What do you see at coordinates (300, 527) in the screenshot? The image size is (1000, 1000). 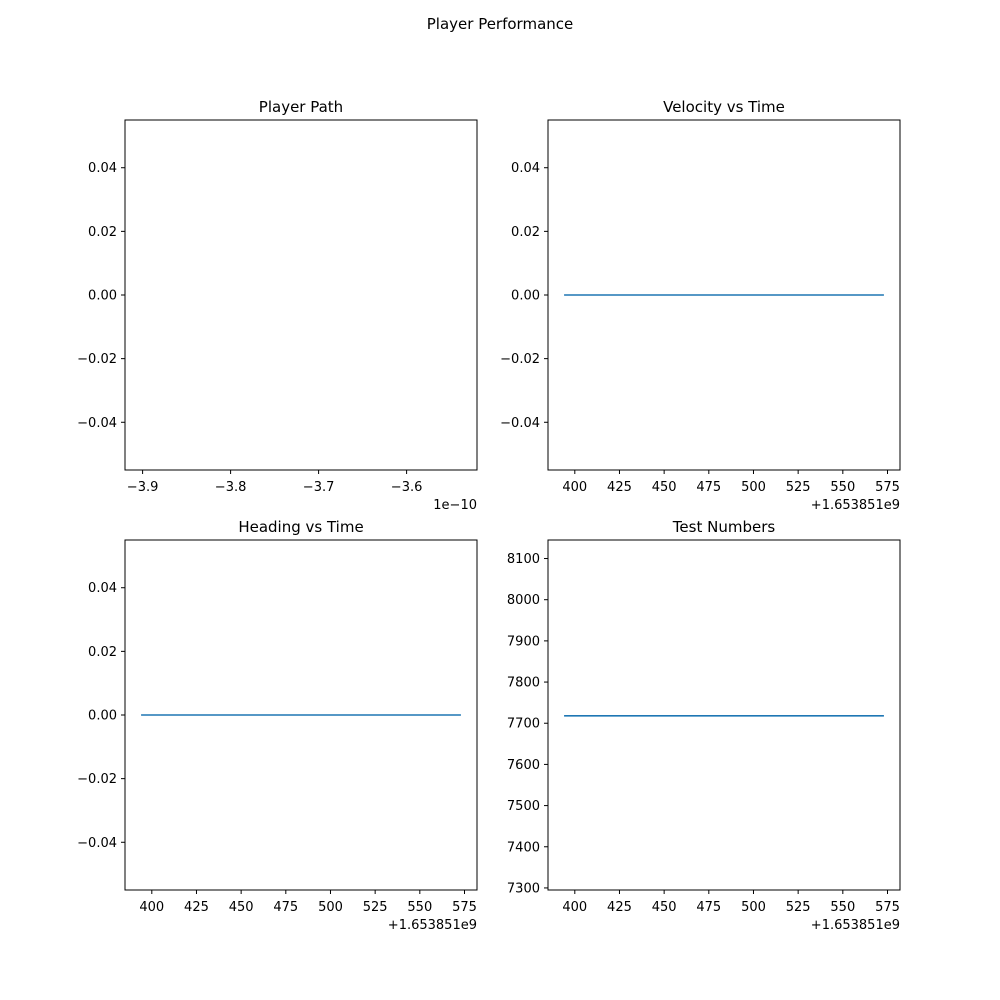 I see `subplot-title: Heading vs Time` at bounding box center [300, 527].